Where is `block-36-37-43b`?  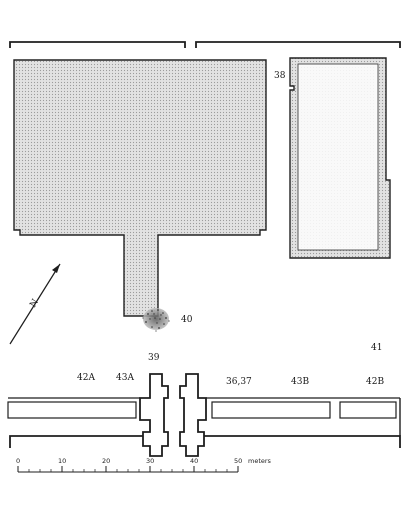
block-36-37-43b is located at coordinates (271, 410).